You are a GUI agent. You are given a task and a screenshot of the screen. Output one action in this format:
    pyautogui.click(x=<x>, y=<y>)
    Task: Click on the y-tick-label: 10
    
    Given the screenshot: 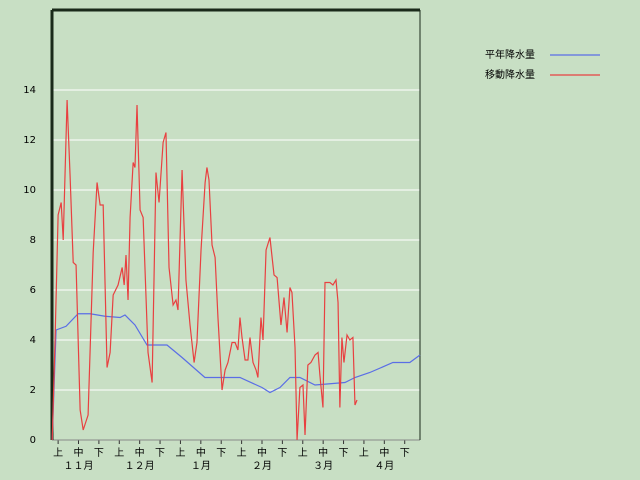 What is the action you would take?
    pyautogui.click(x=29, y=190)
    